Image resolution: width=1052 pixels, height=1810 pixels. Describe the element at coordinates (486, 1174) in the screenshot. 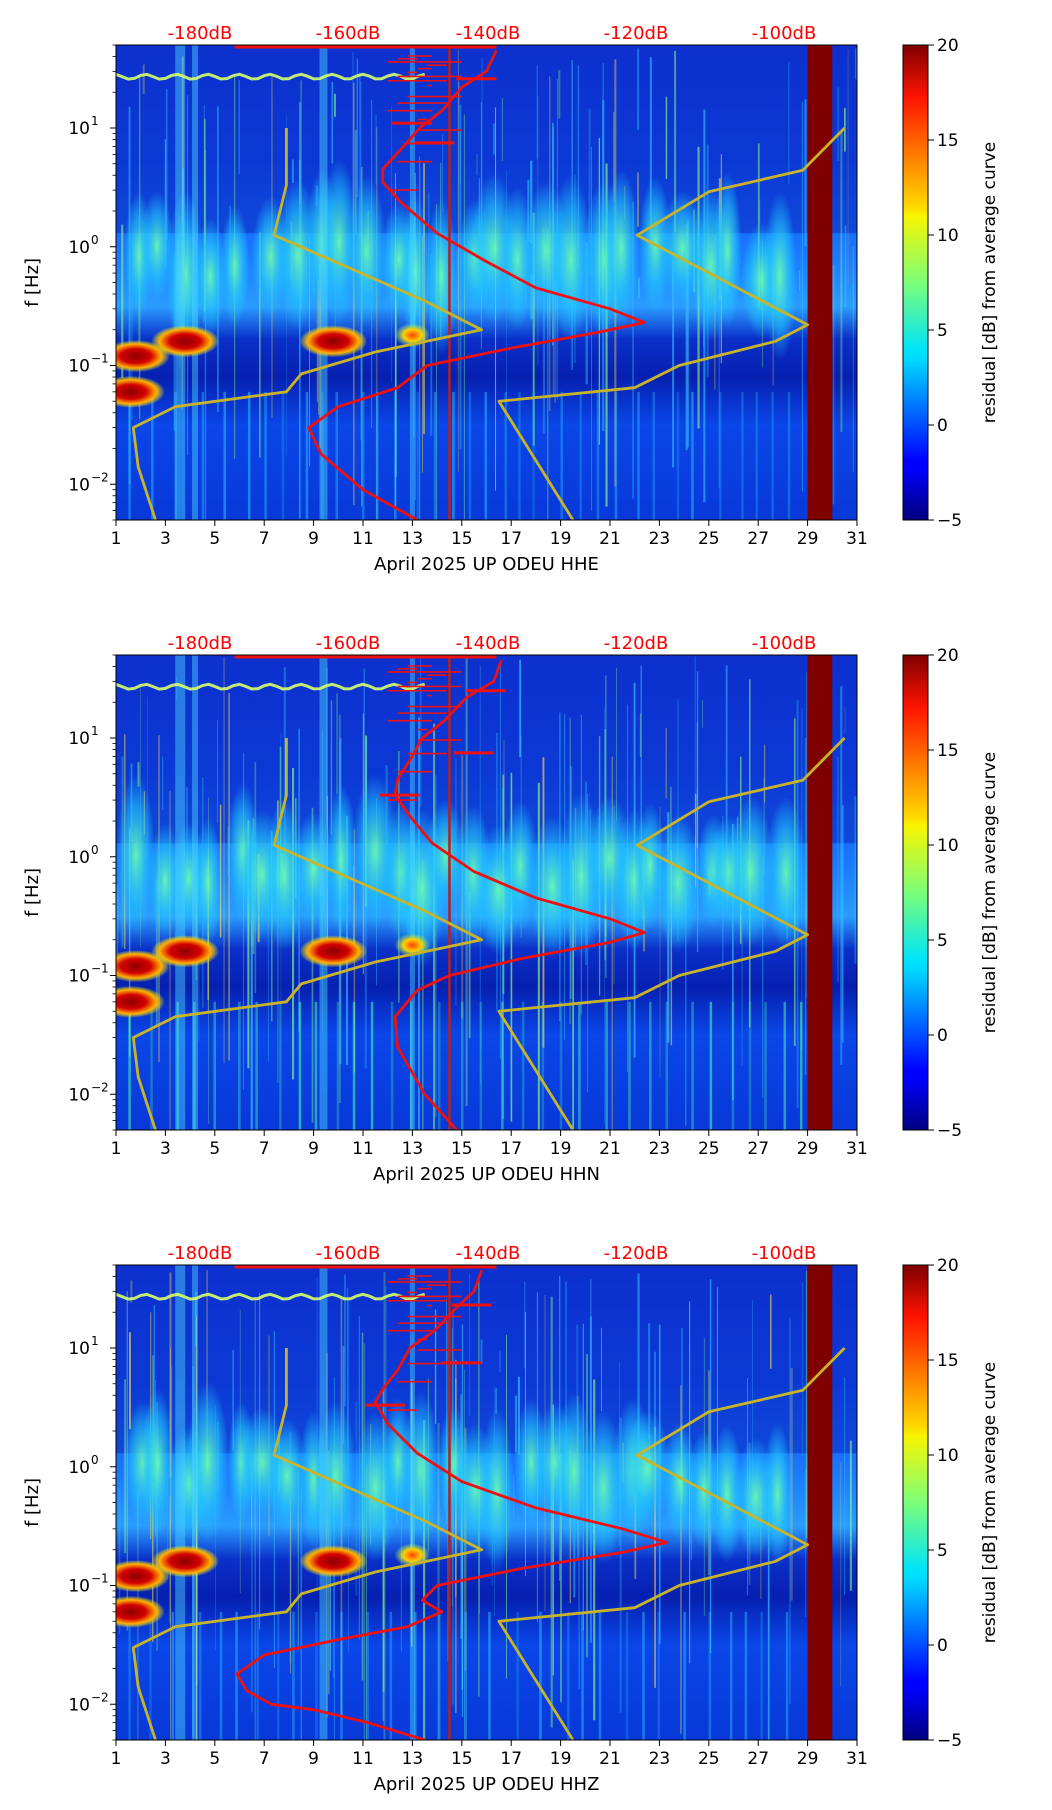

I see `x-axis-label: April 2025 UP ODEU HHN` at that location.